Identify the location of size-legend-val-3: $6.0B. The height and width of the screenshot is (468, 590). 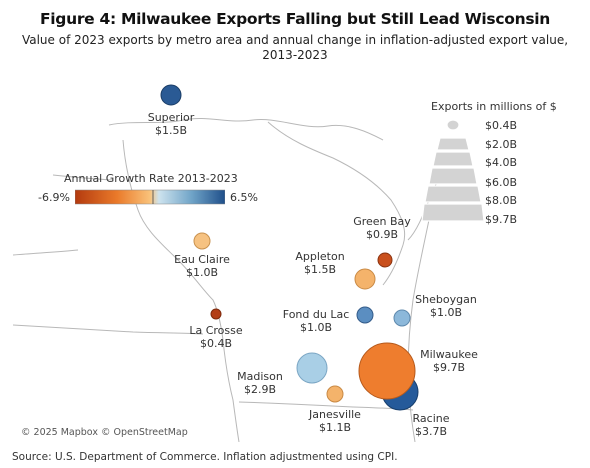
(501, 182).